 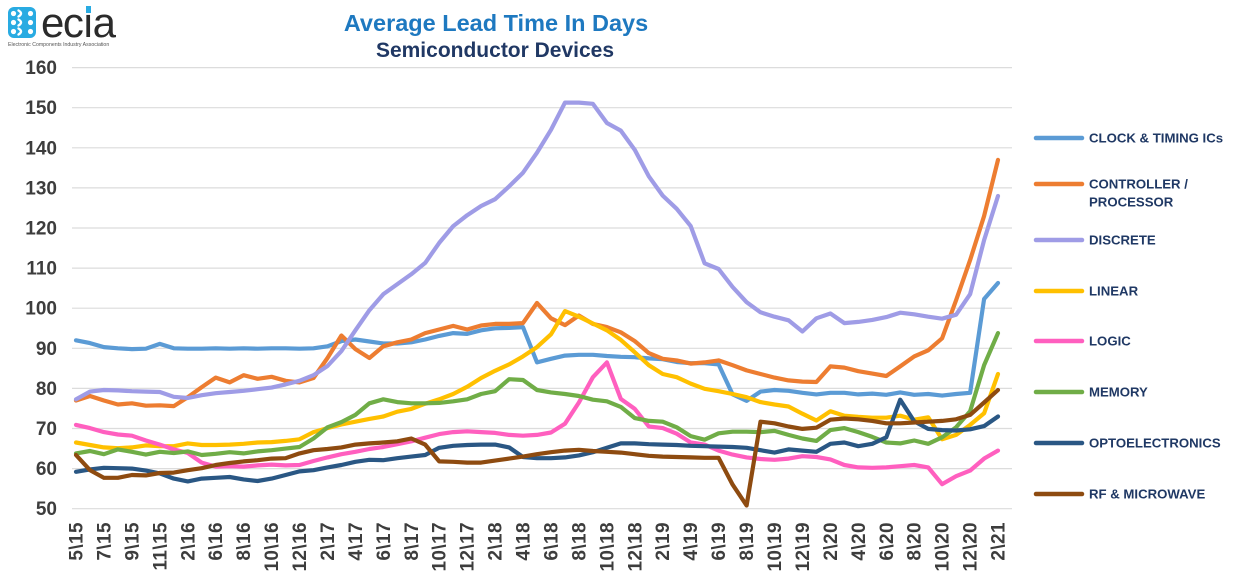 What do you see at coordinates (719, 541) in the screenshot?
I see `svg-text: 6\19` at bounding box center [719, 541].